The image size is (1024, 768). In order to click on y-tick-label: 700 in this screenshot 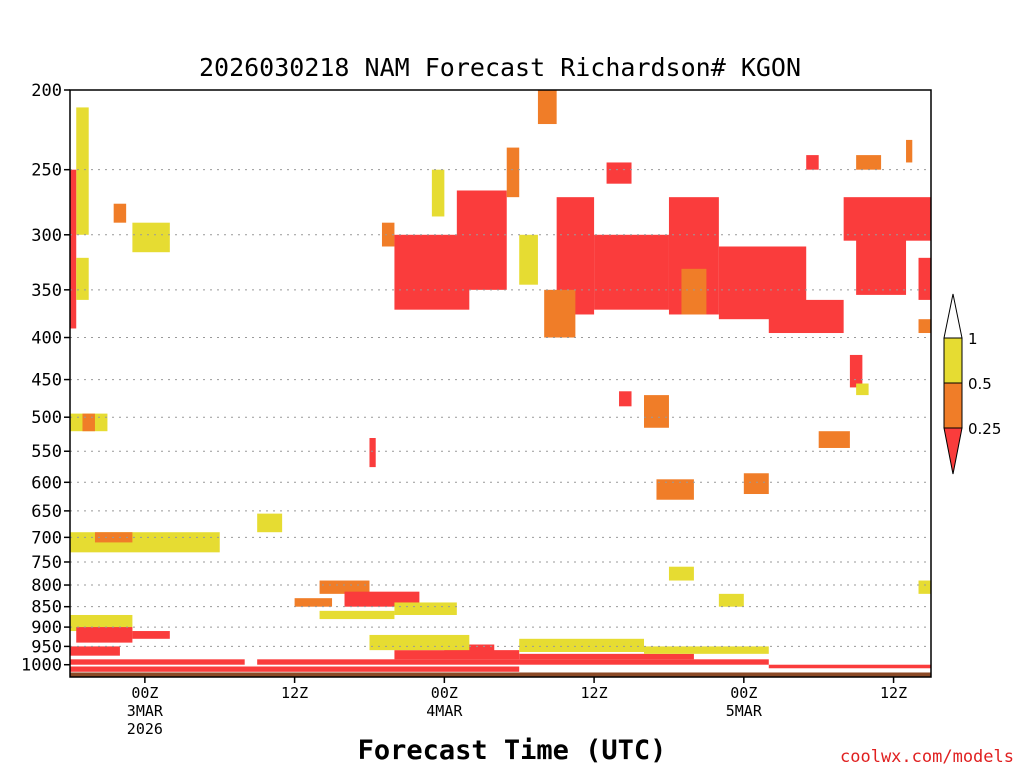, I will do `click(46, 538)`.